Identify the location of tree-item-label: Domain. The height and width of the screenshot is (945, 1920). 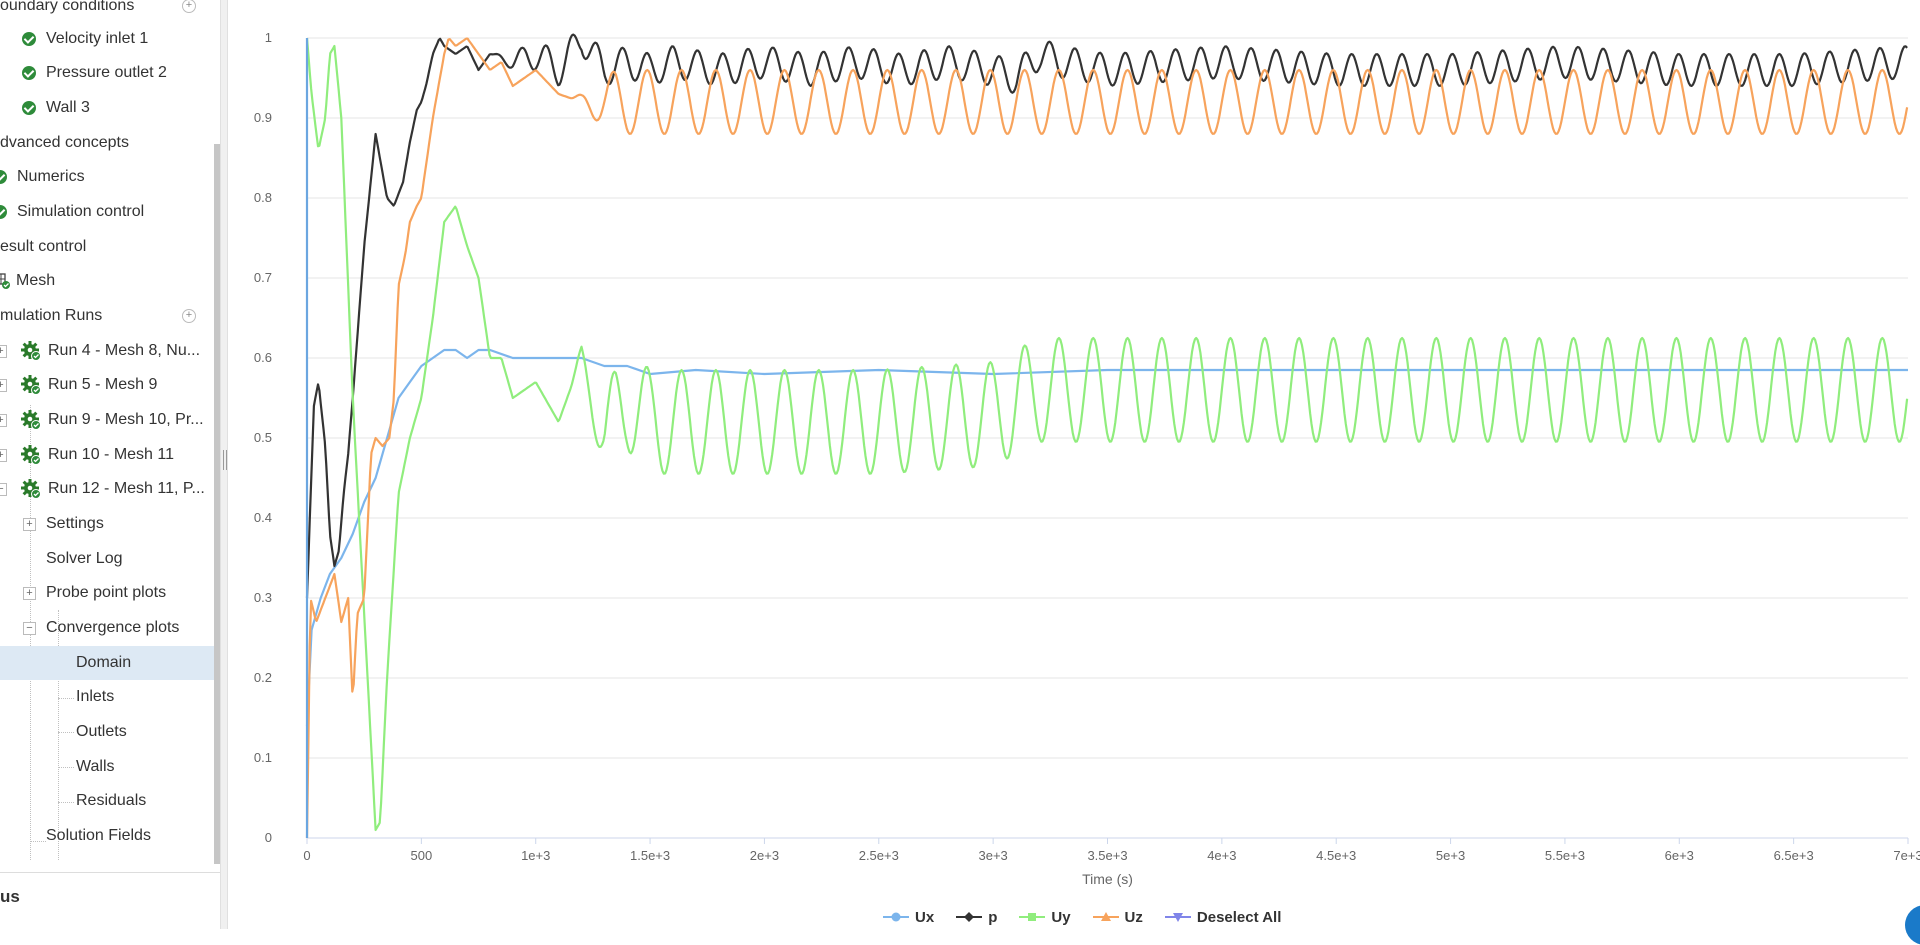
(104, 662).